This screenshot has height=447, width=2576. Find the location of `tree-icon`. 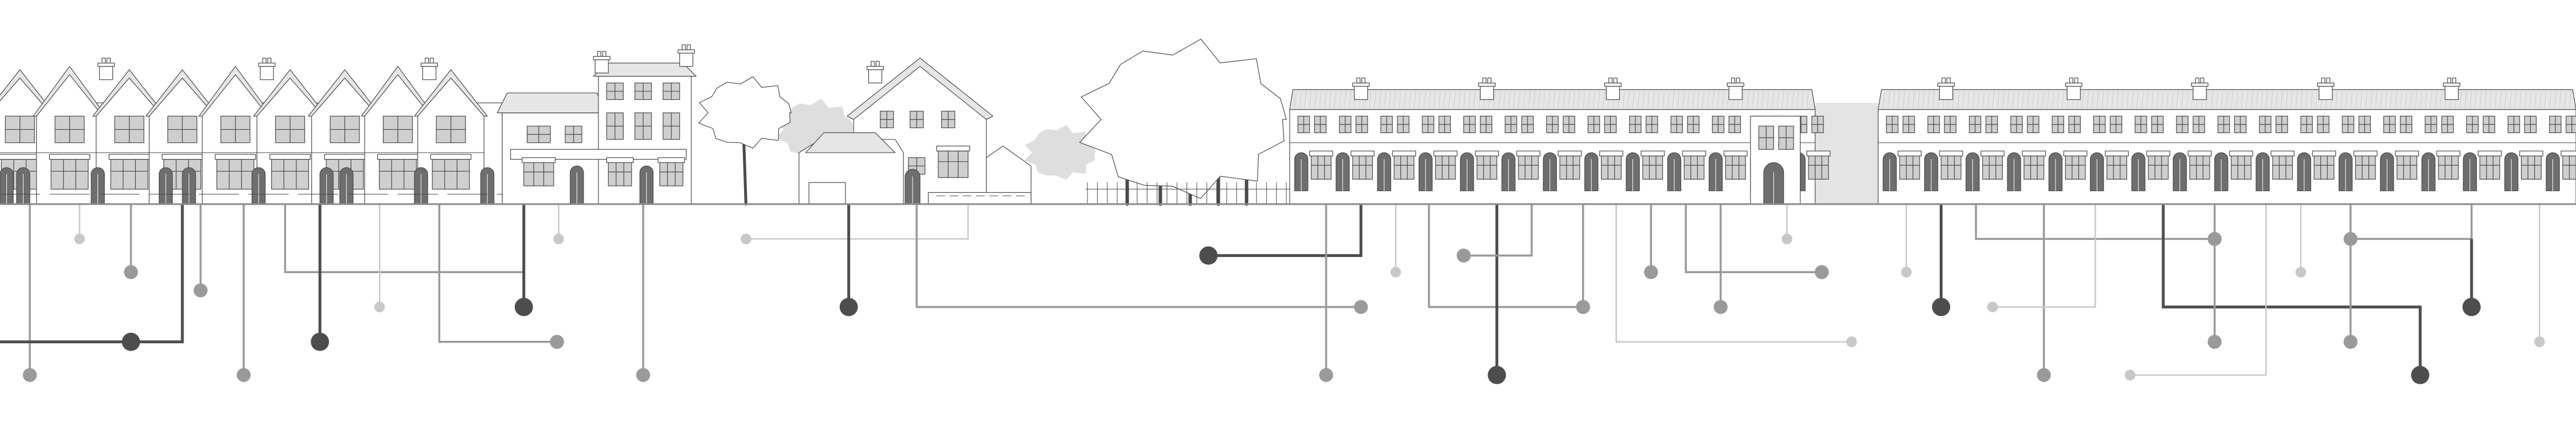

tree-icon is located at coordinates (1184, 122).